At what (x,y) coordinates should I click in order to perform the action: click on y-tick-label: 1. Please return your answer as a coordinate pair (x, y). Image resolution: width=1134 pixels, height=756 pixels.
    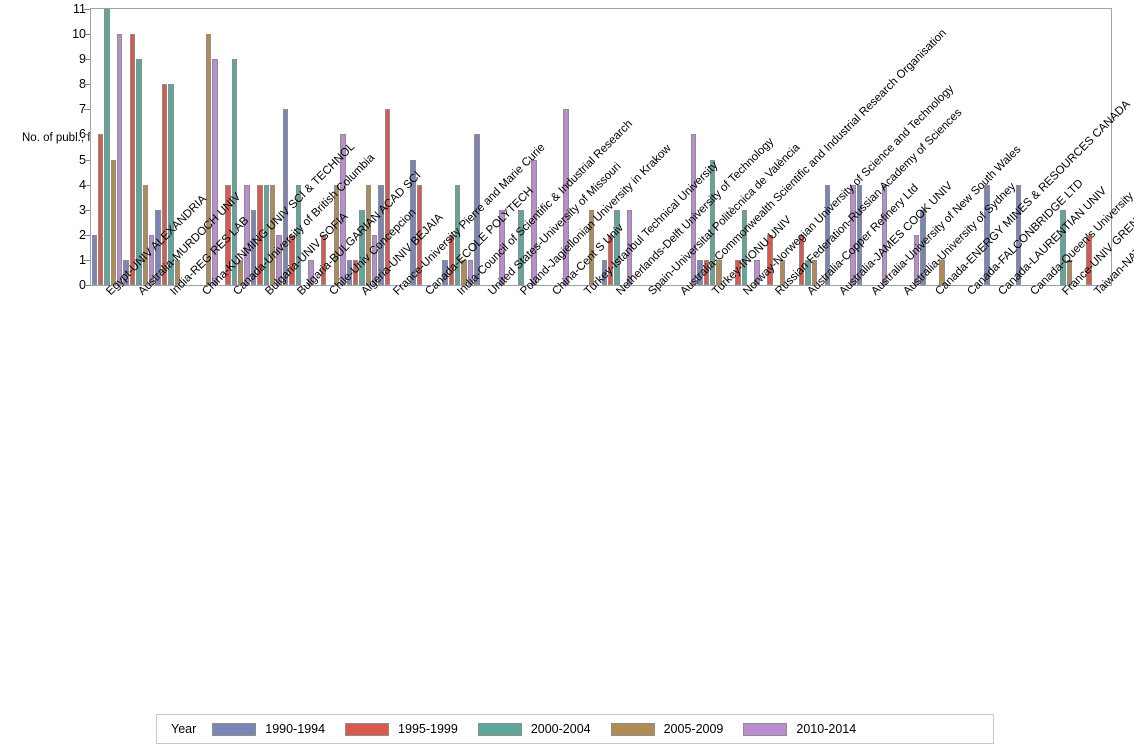
    Looking at the image, I should click on (82, 259).